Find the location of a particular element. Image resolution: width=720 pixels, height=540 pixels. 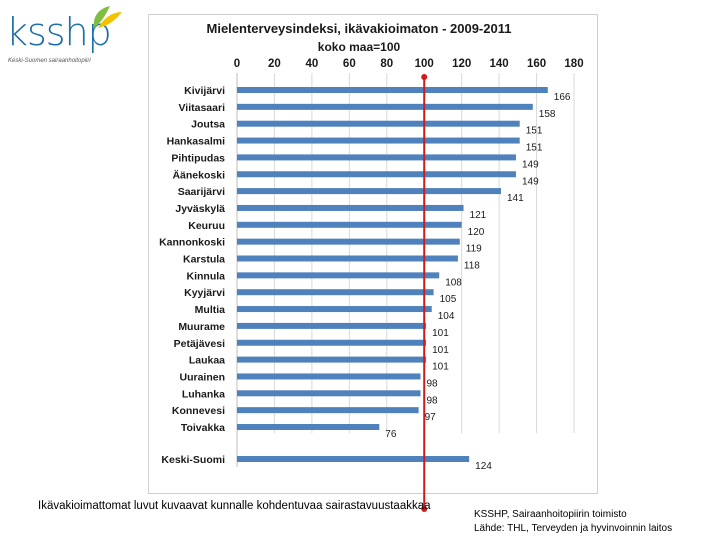

category-label: Joutsa is located at coordinates (208, 125).